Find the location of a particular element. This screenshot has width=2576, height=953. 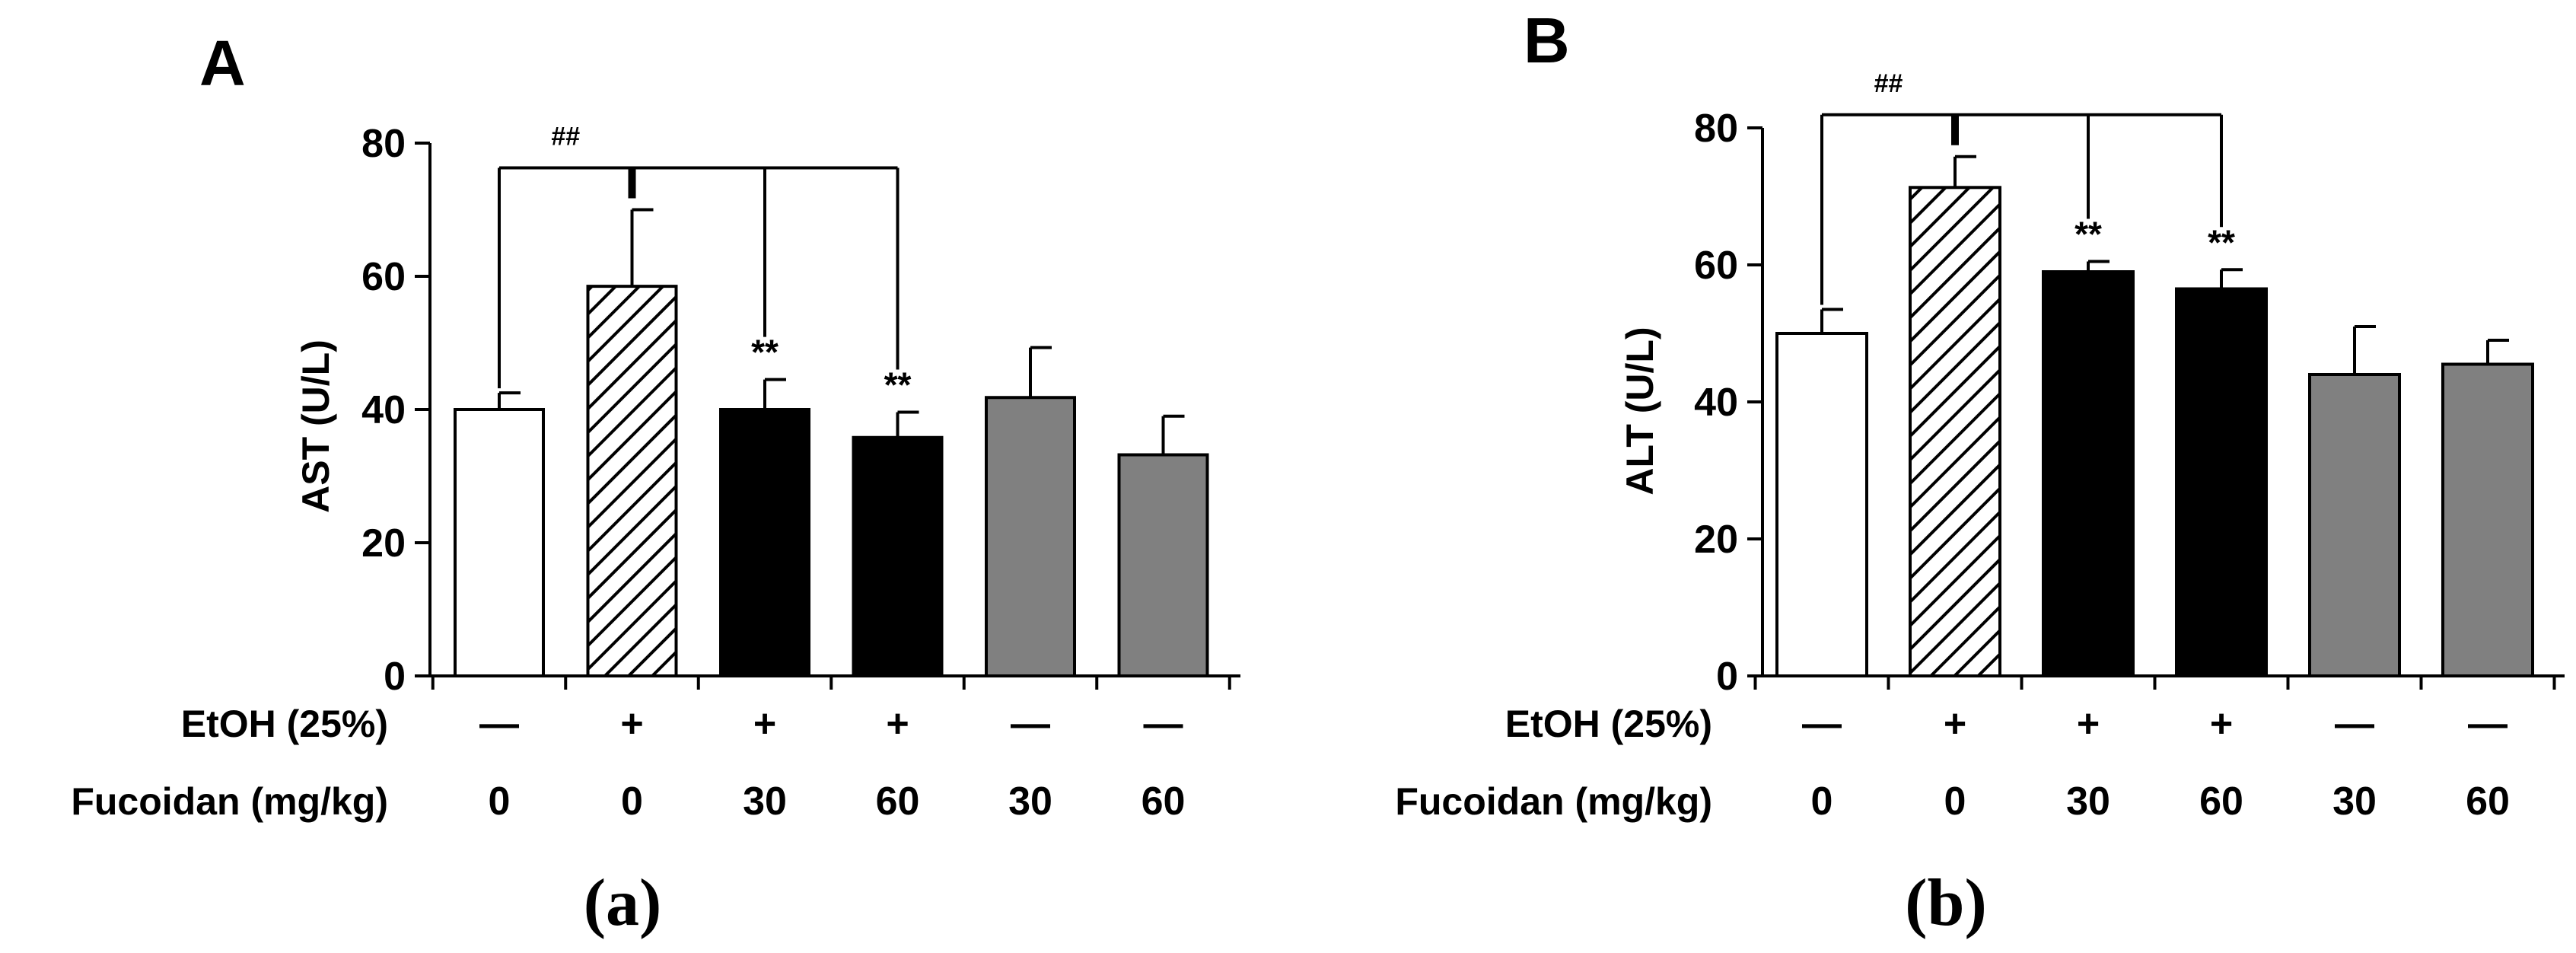

panel-caption: (b) is located at coordinates (1946, 903).